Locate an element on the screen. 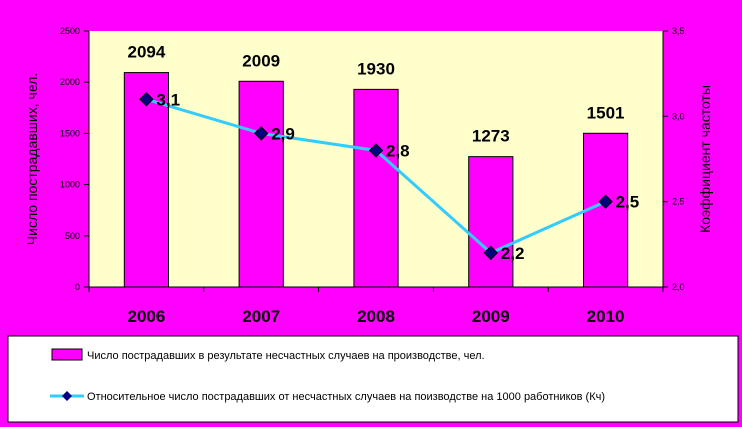 The width and height of the screenshot is (742, 427). category-label: 2008 is located at coordinates (376, 316).